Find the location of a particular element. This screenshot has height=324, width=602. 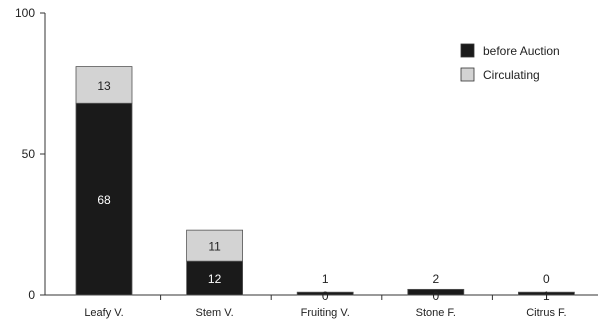

data-label-circulating: 0 is located at coordinates (546, 279).